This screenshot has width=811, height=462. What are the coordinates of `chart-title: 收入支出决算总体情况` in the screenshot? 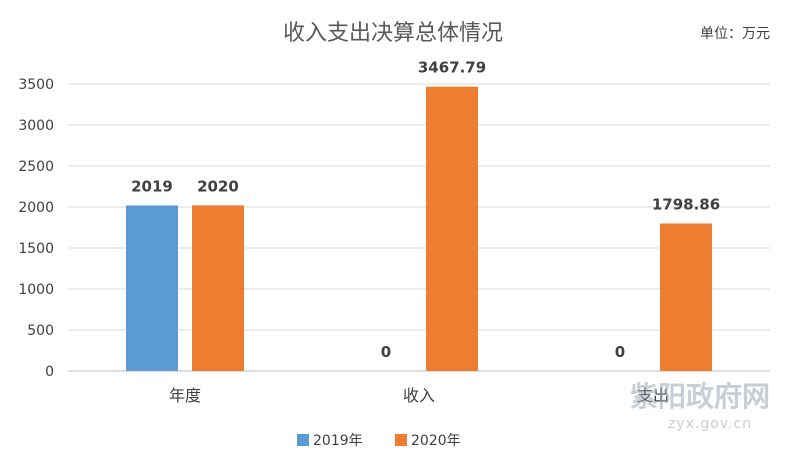 It's located at (393, 33).